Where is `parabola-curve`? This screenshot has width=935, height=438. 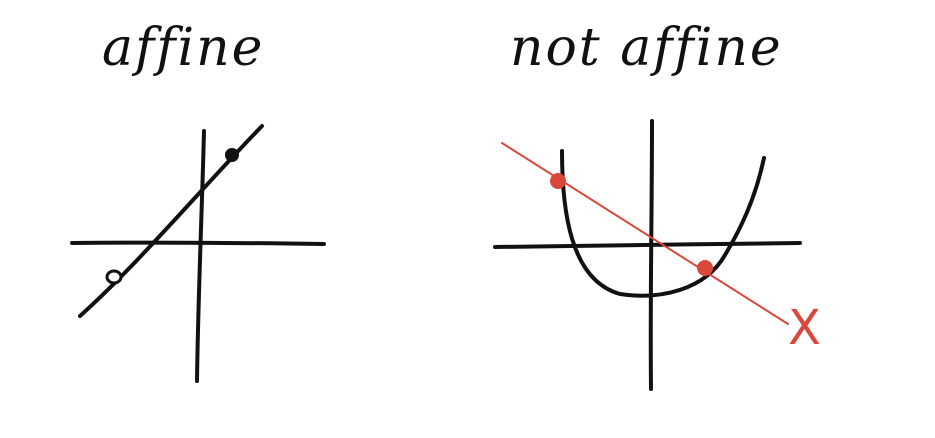
parabola-curve is located at coordinates (663, 223).